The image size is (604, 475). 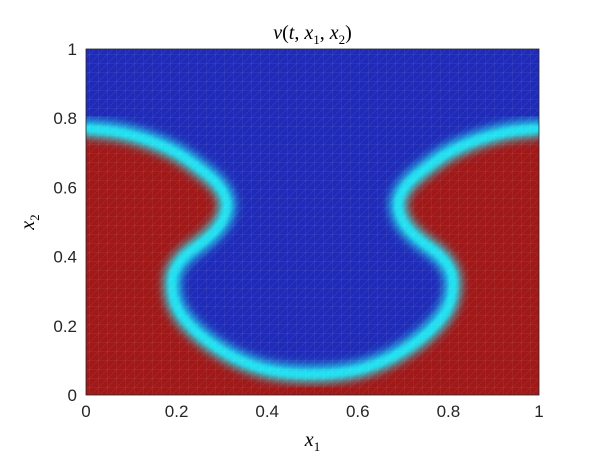 I want to click on x-tick-labels: 0 0.2 0.4 0.6 0.8 1, so click(x=312, y=411).